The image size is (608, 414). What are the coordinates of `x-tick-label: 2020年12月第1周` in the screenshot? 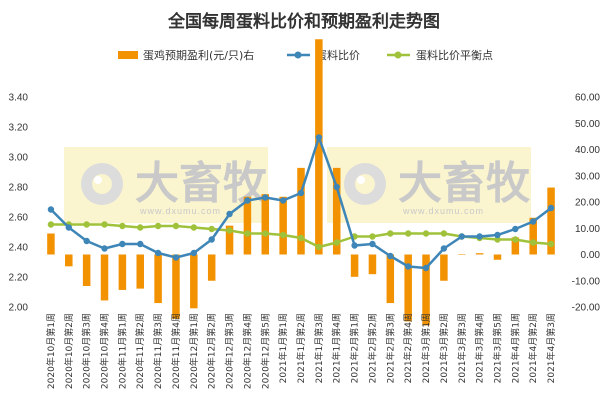 It's located at (194, 351).